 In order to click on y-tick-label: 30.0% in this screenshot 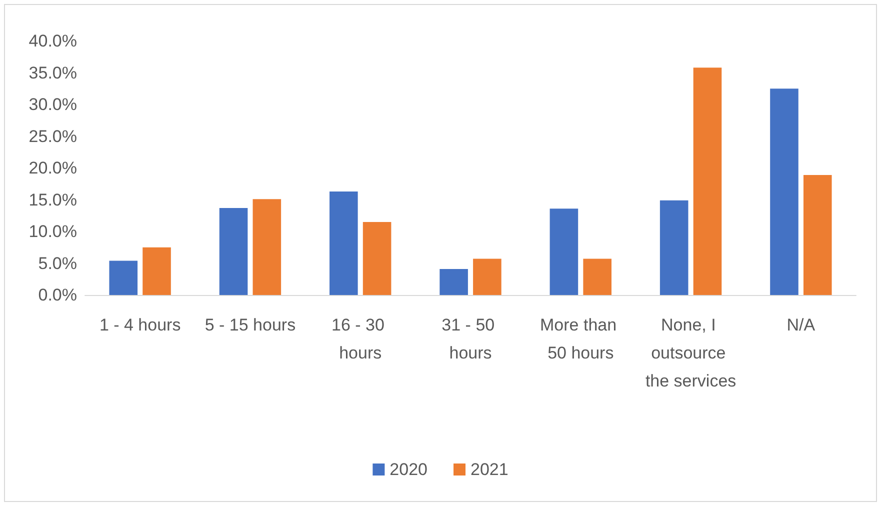, I will do `click(52, 104)`.